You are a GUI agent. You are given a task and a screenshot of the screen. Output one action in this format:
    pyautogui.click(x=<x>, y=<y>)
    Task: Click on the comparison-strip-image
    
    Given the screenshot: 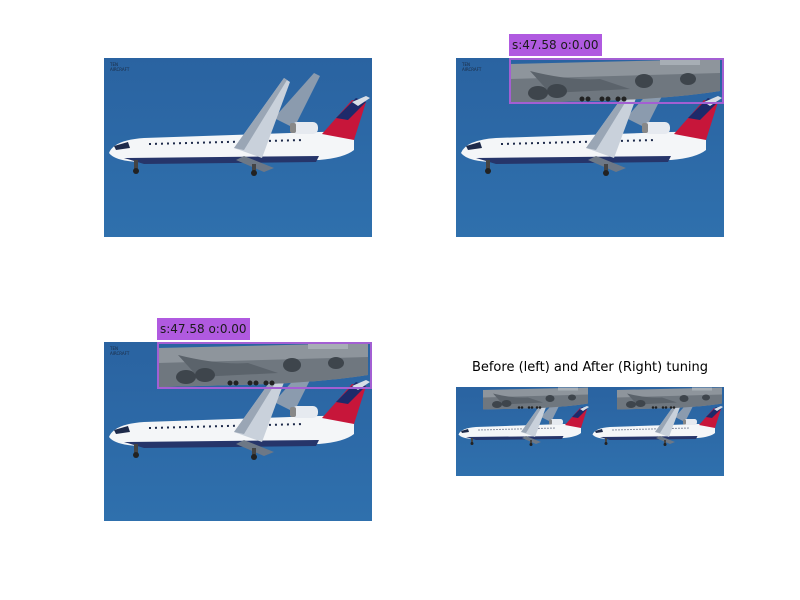 What is the action you would take?
    pyautogui.click(x=590, y=431)
    